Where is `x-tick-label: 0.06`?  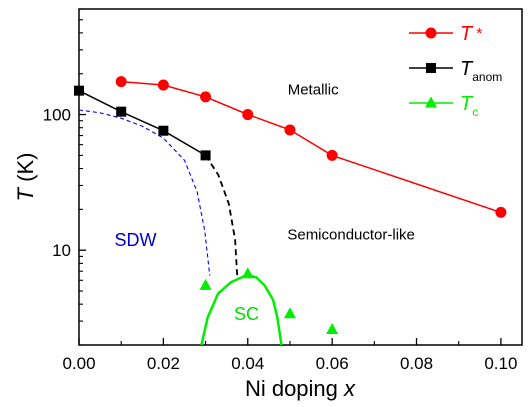
x-tick-label: 0.06 is located at coordinates (332, 363).